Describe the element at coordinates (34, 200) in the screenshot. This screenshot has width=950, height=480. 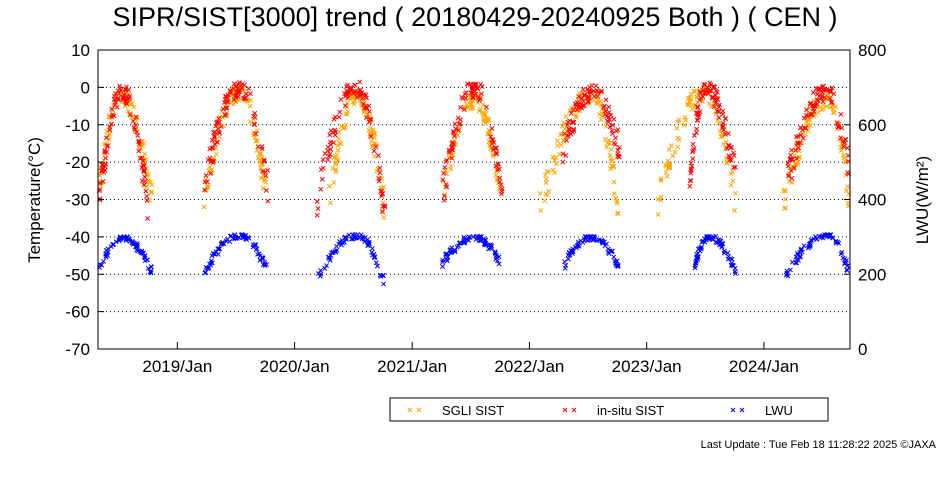
I see `y-axis-title: Temperature(°C)` at that location.